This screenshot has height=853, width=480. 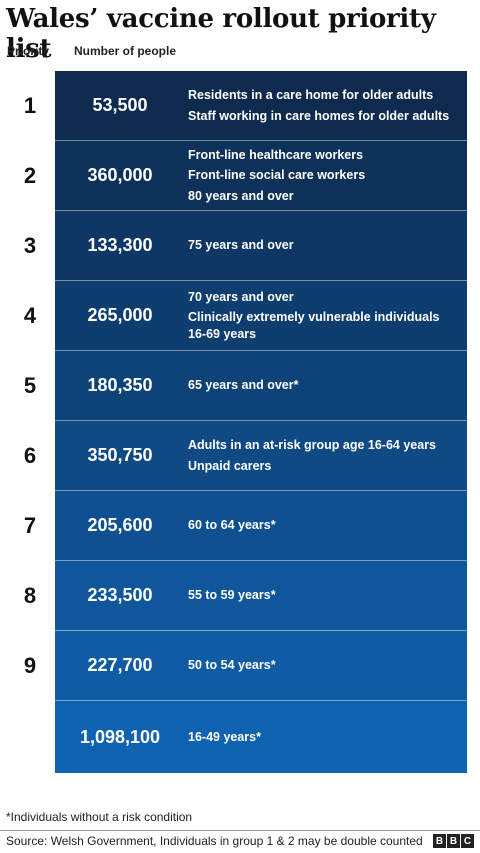 I want to click on group-label: 16-49 years*, so click(x=224, y=736).